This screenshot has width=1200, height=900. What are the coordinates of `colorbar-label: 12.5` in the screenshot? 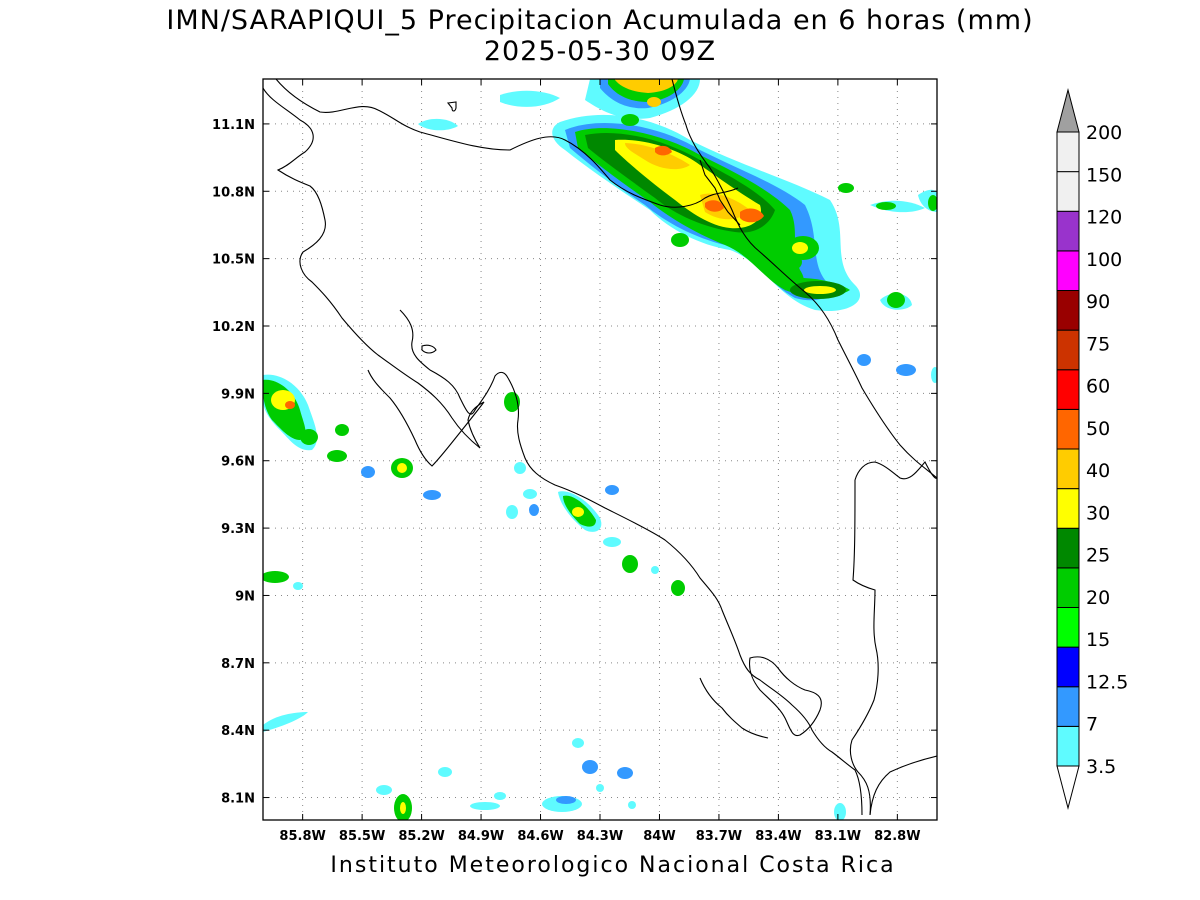 It's located at (1107, 682).